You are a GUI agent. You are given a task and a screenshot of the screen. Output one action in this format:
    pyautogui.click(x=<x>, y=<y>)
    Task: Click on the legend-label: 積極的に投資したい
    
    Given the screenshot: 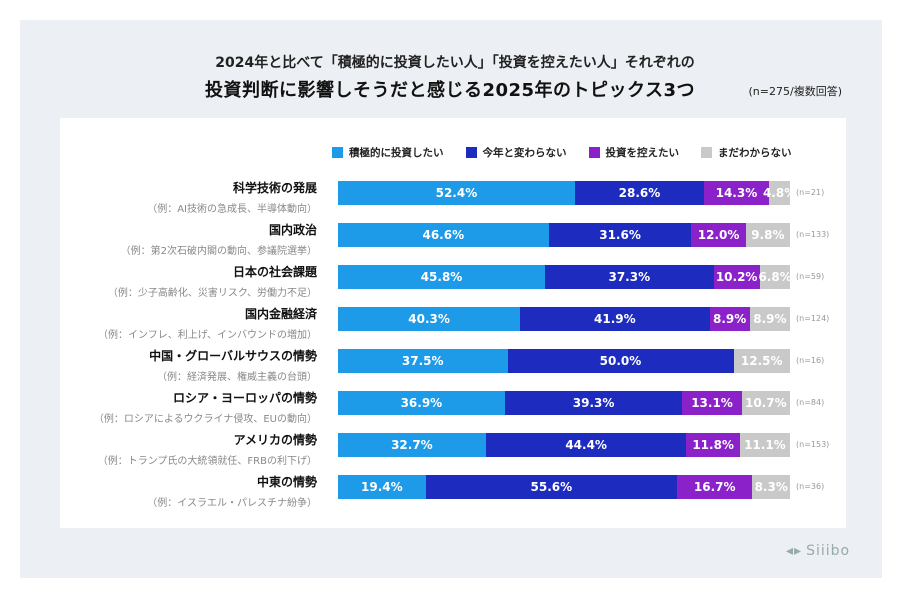 What is the action you would take?
    pyautogui.click(x=396, y=153)
    